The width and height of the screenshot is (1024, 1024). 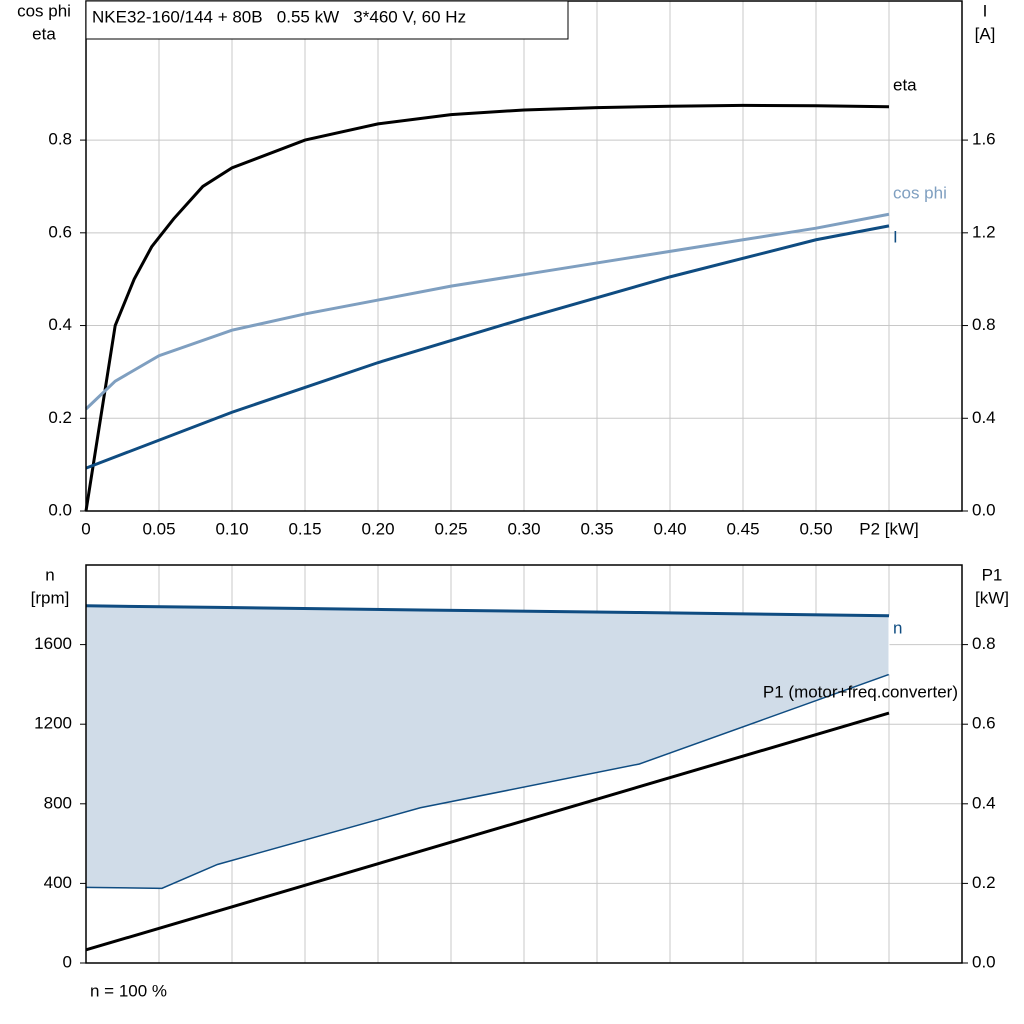 I want to click on y2-axis-label: [A], so click(x=985, y=33).